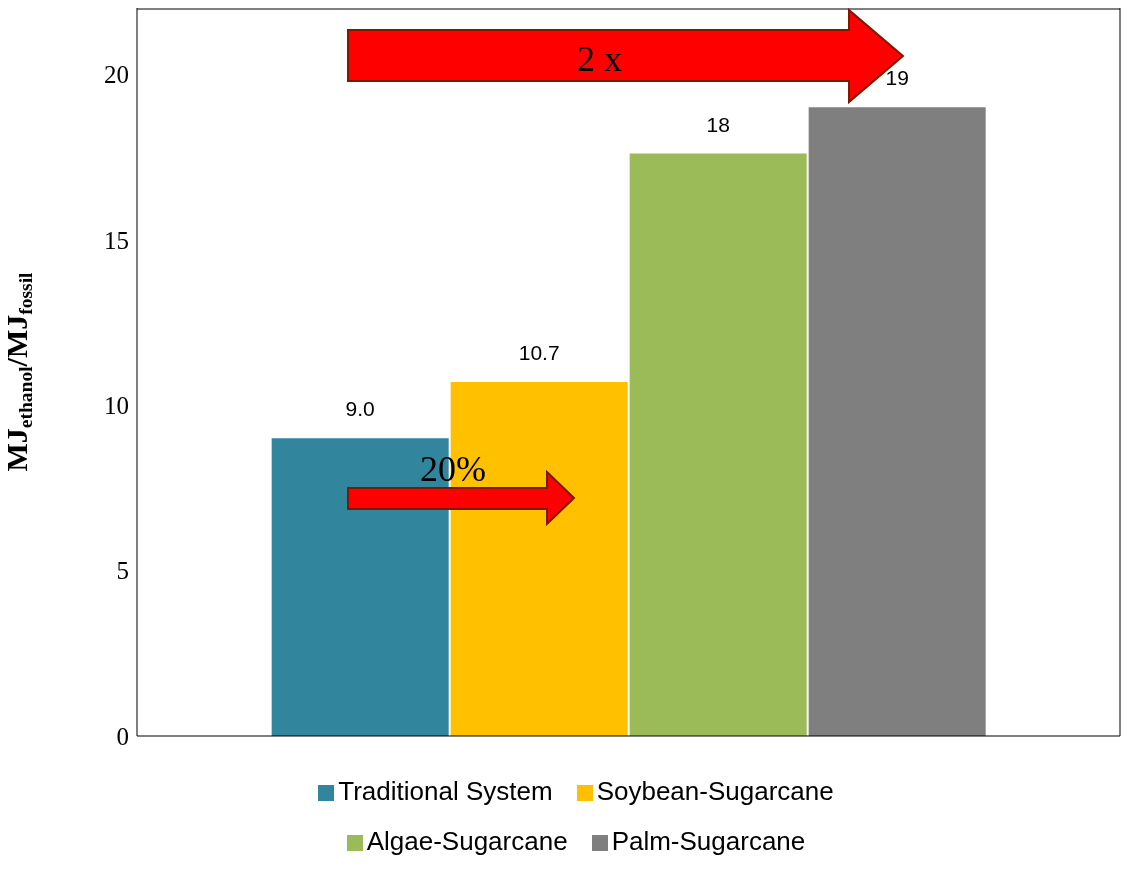 This screenshot has height=889, width=1130. What do you see at coordinates (116, 75) in the screenshot?
I see `y-tick-label: 20` at bounding box center [116, 75].